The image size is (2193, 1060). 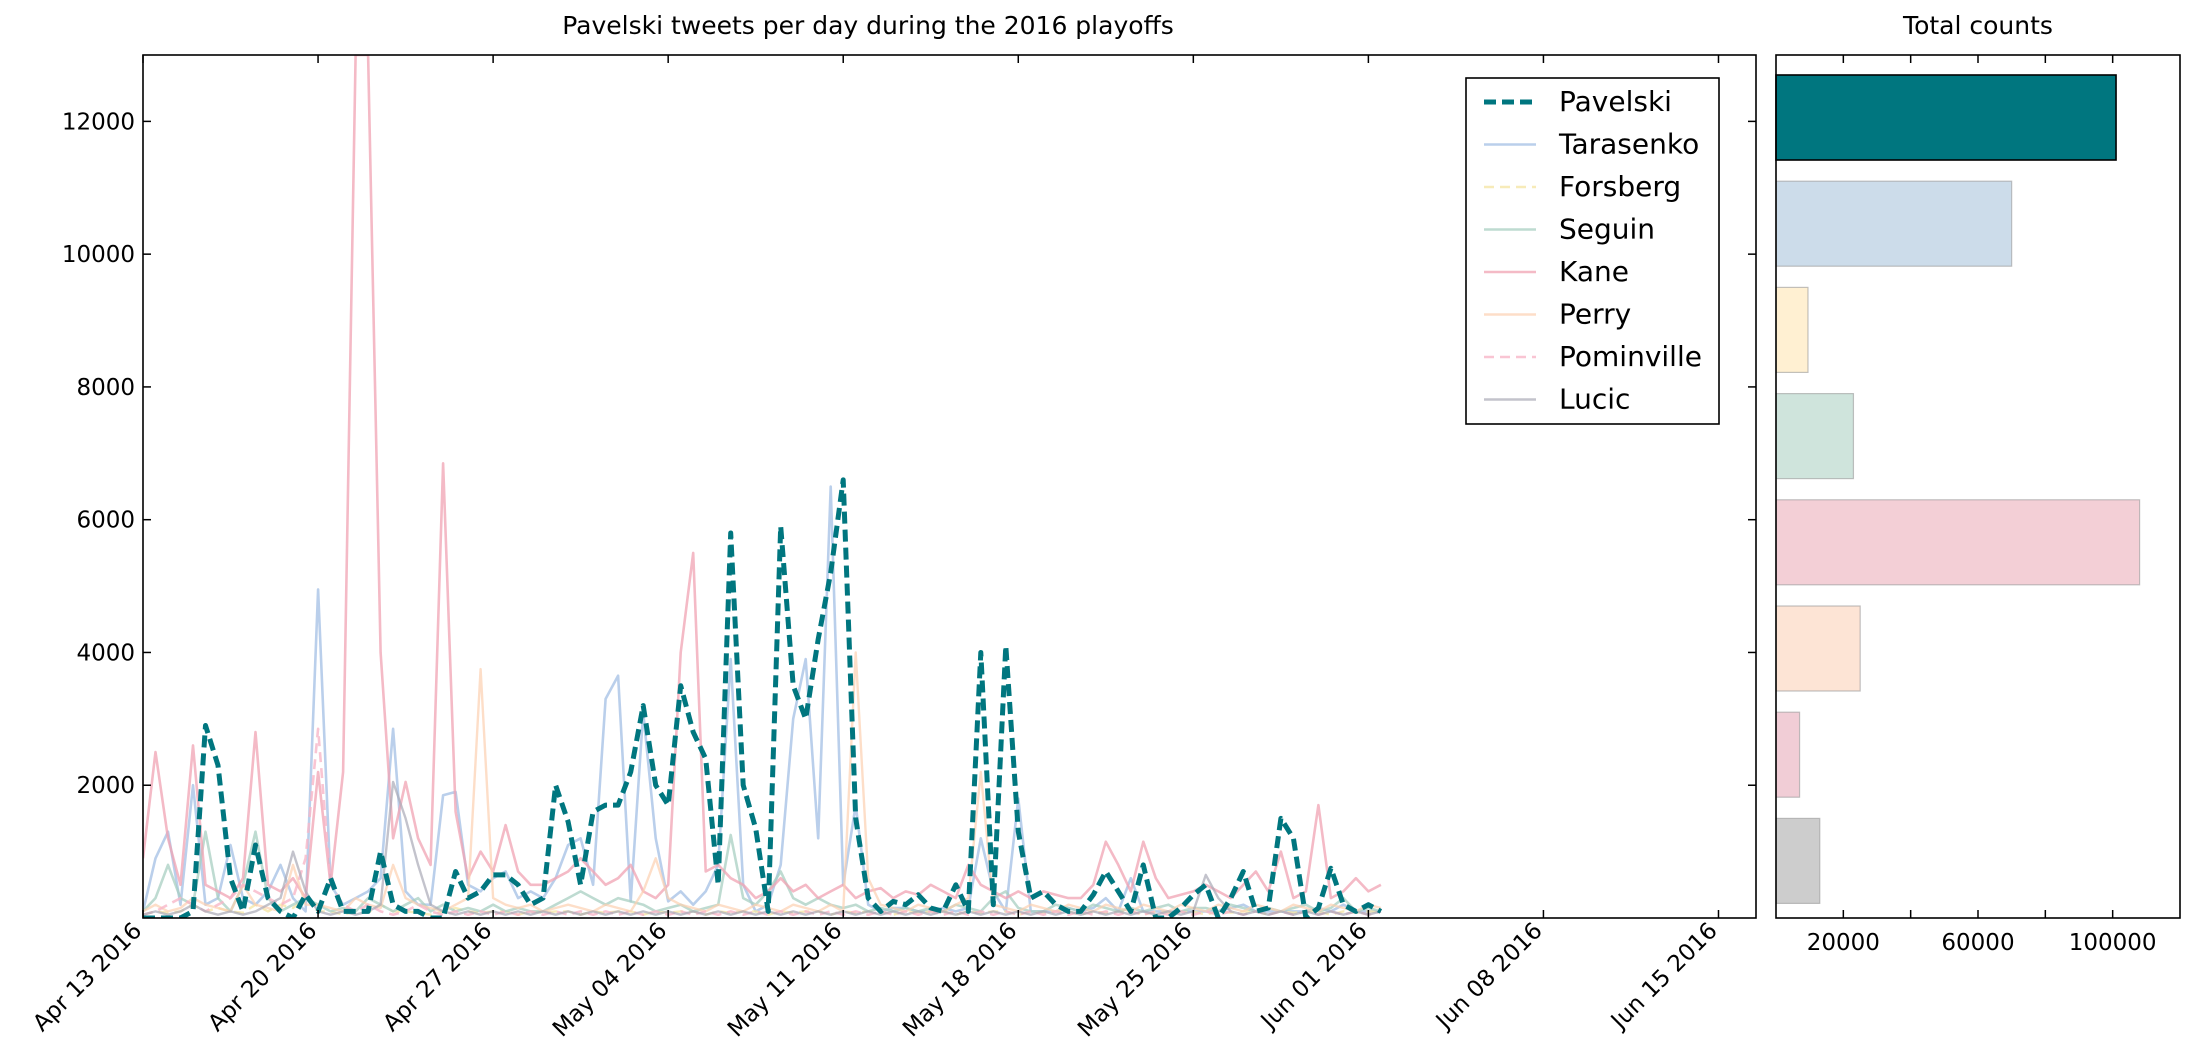 What do you see at coordinates (1628, 144) in the screenshot?
I see `legend-label-tarasenko: Tarasenko` at bounding box center [1628, 144].